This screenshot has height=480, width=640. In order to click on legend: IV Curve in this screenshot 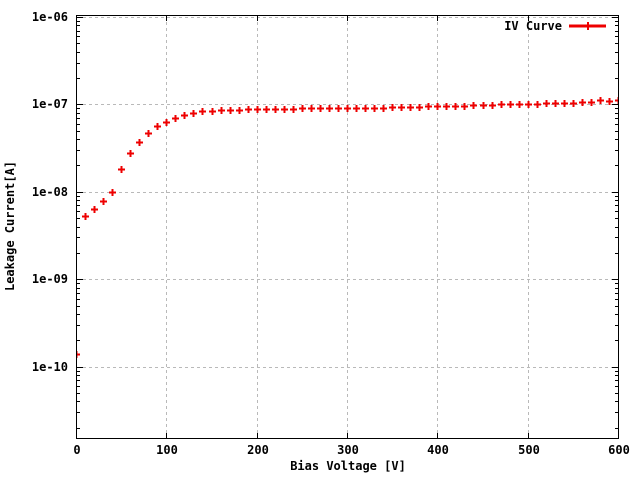, I will do `click(555, 26)`.